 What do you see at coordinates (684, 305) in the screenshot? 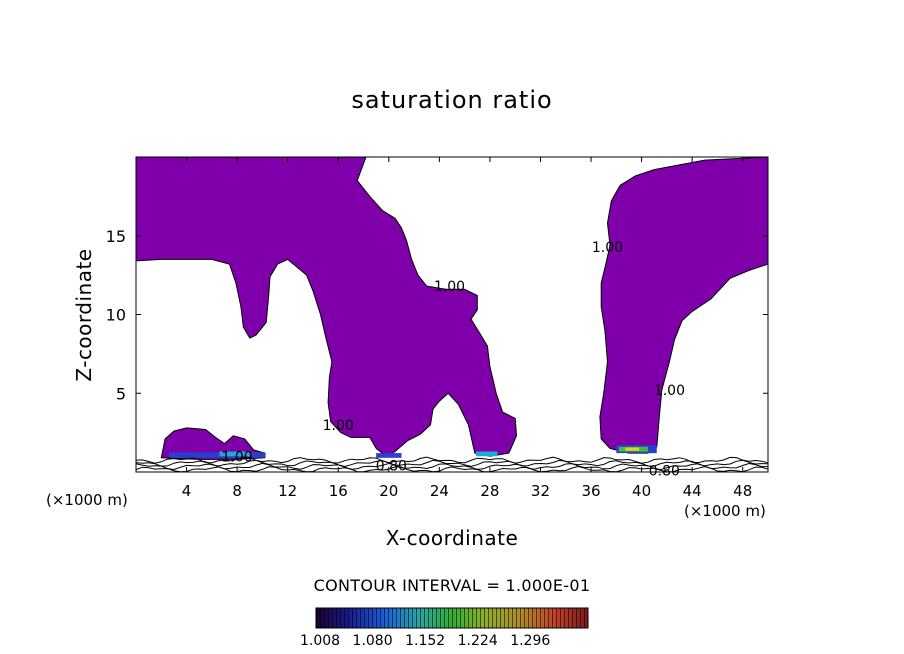
I see `cloud-region-east` at bounding box center [684, 305].